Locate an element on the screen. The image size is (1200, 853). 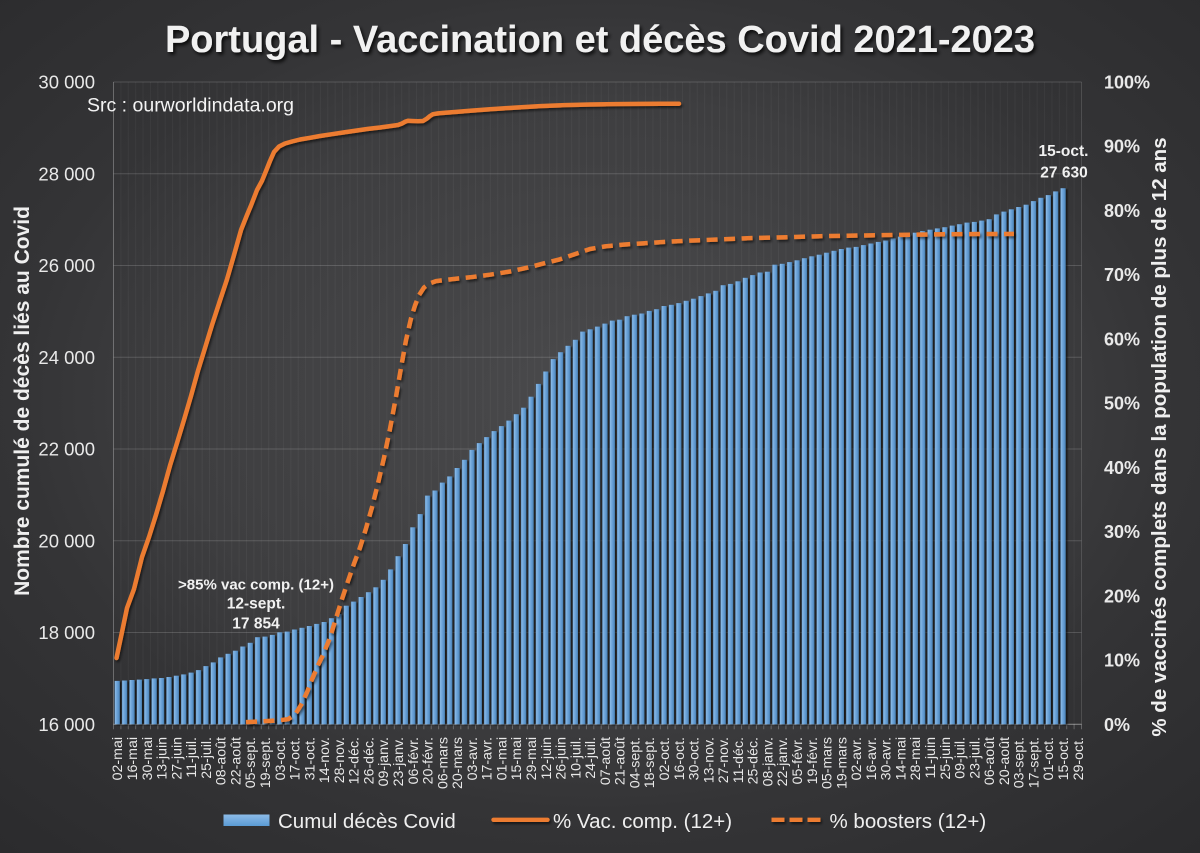
svg-text: 22-janv. is located at coordinates (783, 761).